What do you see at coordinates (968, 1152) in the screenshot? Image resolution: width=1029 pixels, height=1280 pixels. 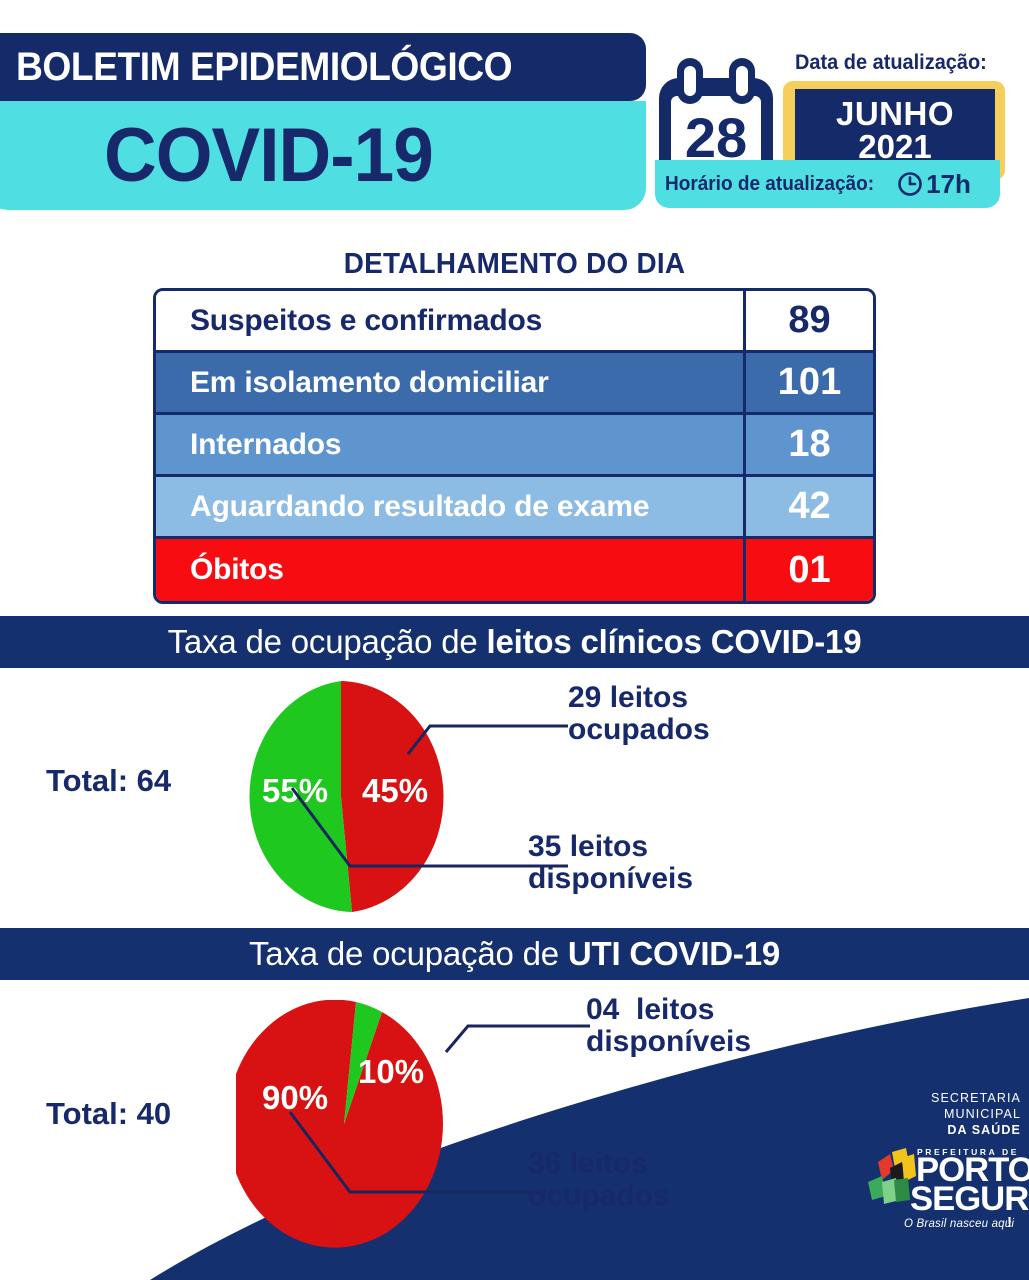 I see `logo-prefix: PREFEITURA DE` at bounding box center [968, 1152].